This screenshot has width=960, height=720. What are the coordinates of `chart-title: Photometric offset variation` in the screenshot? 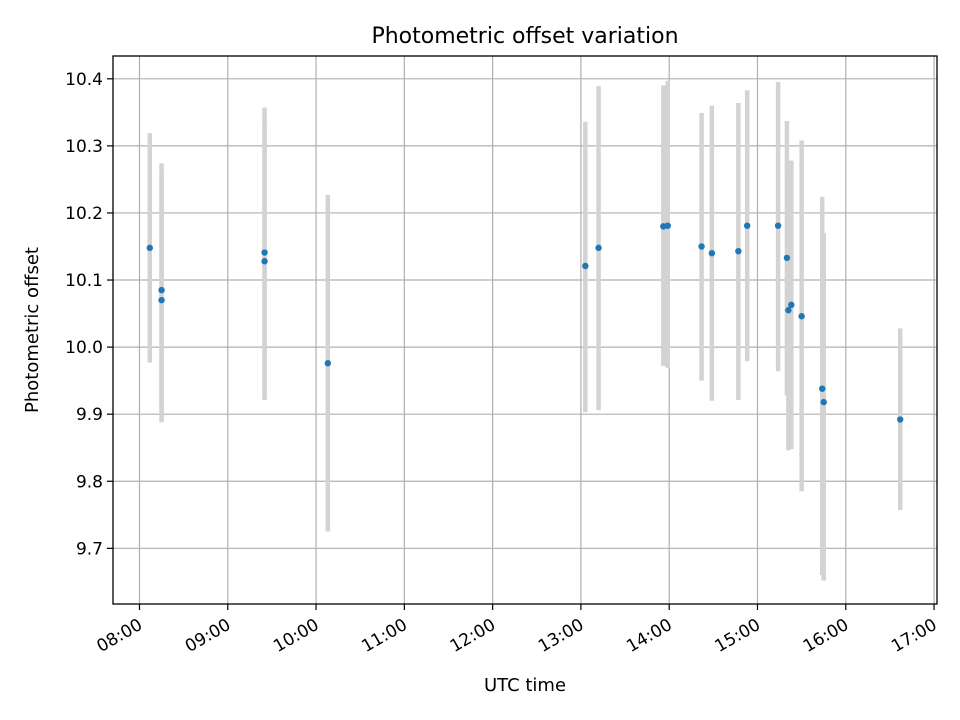 It's located at (524, 36).